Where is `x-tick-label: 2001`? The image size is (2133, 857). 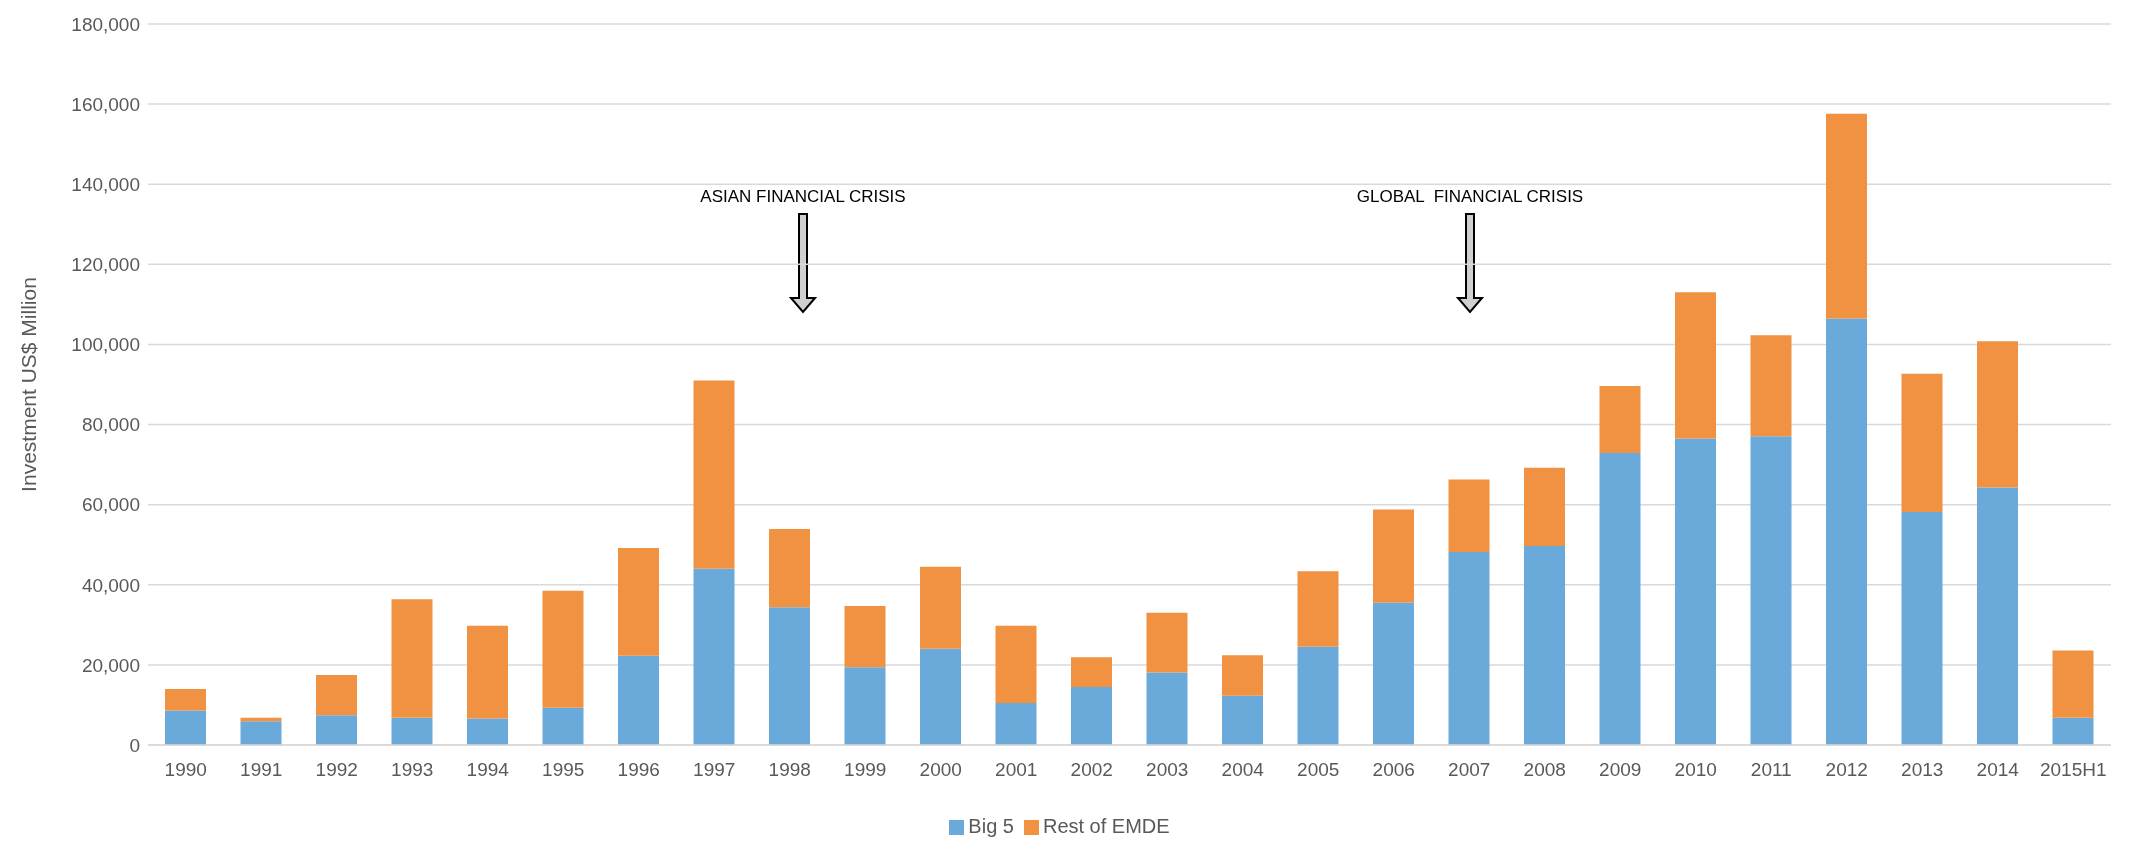 x-tick-label: 2001 is located at coordinates (1016, 770).